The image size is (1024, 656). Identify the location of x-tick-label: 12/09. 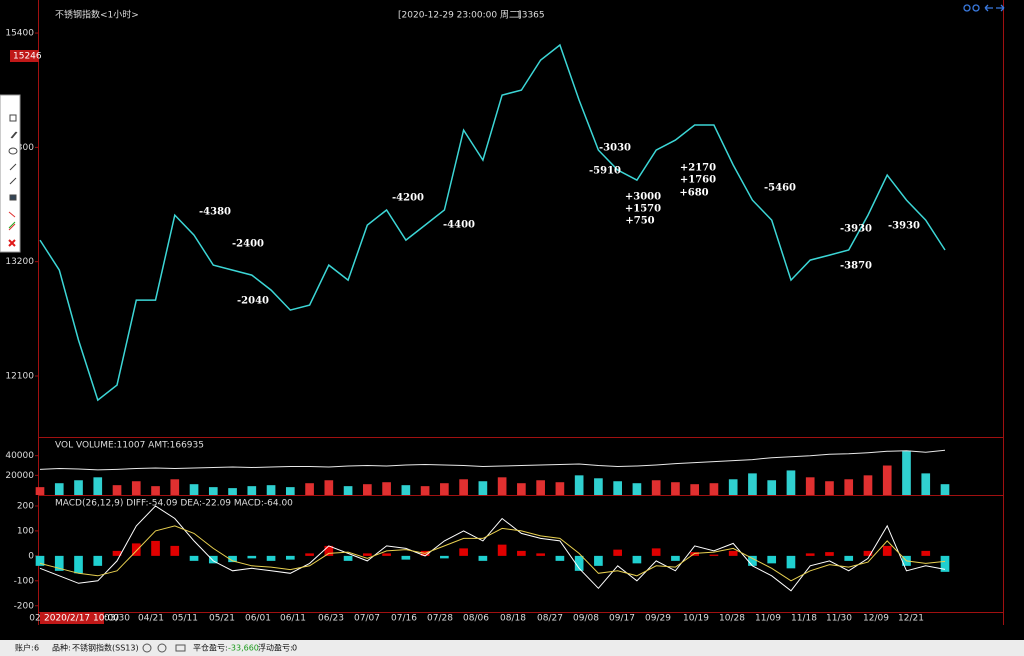
(876, 619).